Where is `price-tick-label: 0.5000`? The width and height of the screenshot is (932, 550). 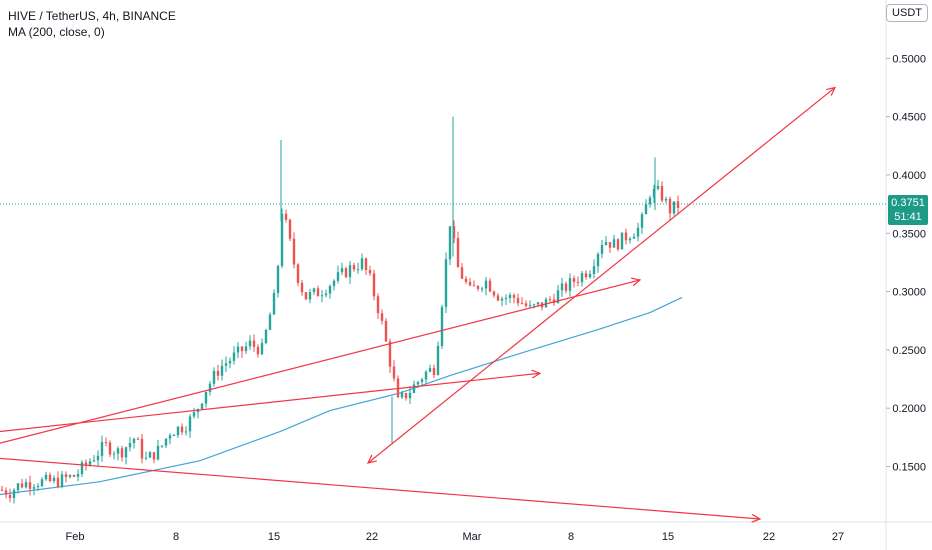 price-tick-label: 0.5000 is located at coordinates (909, 59).